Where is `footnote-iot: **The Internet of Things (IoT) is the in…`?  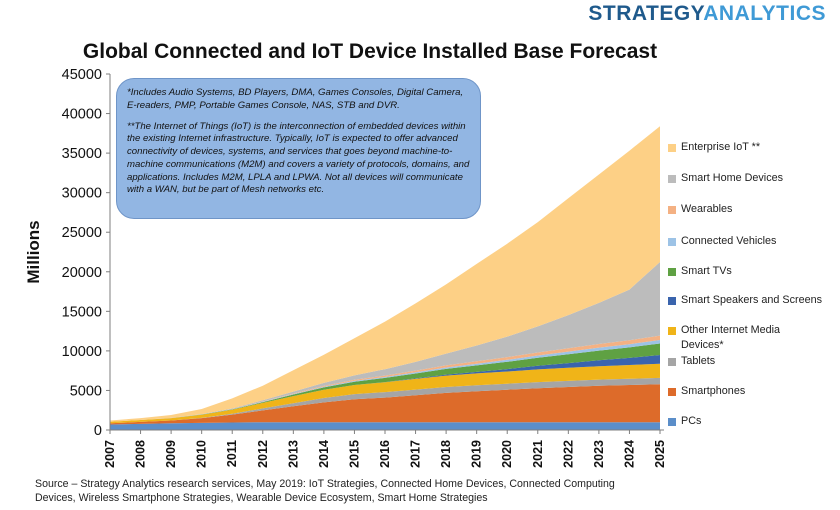
footnote-iot: **The Internet of Things (IoT) is the in… is located at coordinates (298, 158).